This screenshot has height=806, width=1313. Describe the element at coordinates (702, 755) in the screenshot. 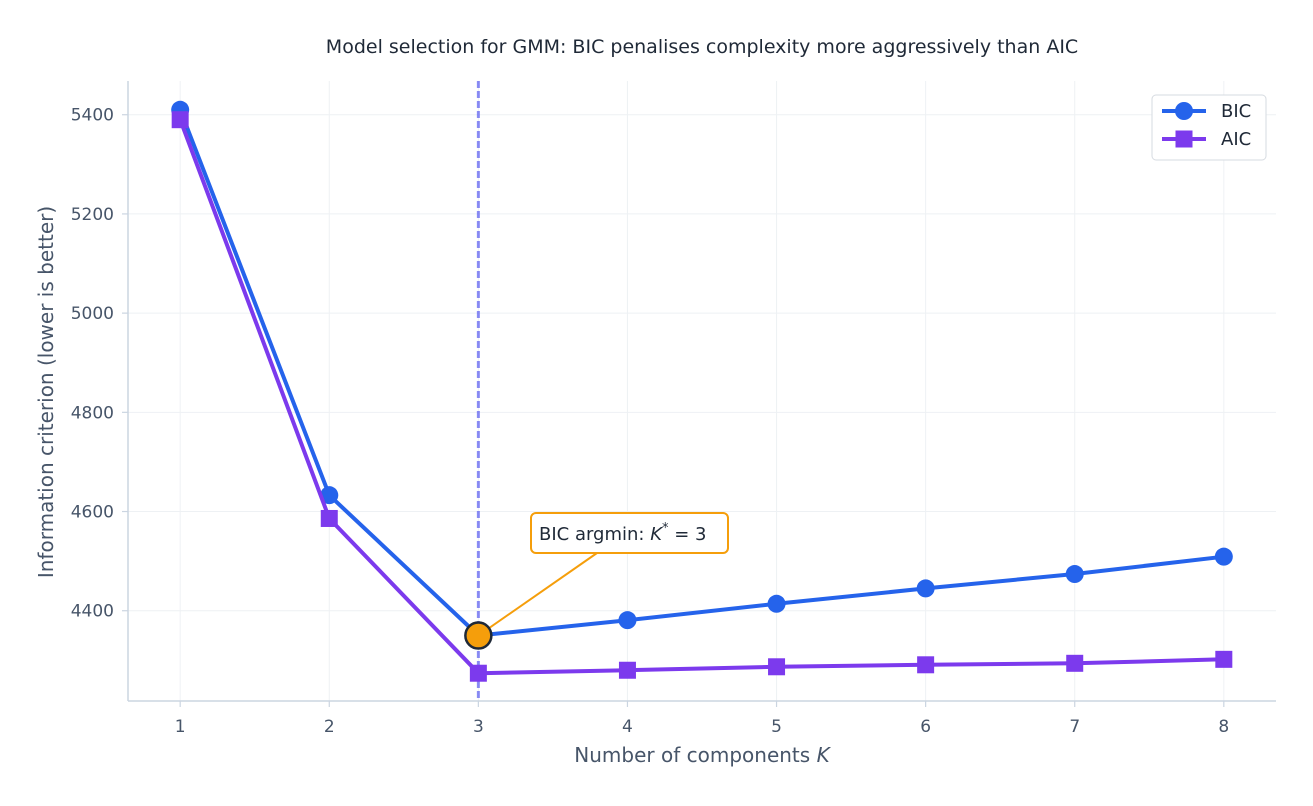

I see `x-axis-label: Number of components K` at that location.